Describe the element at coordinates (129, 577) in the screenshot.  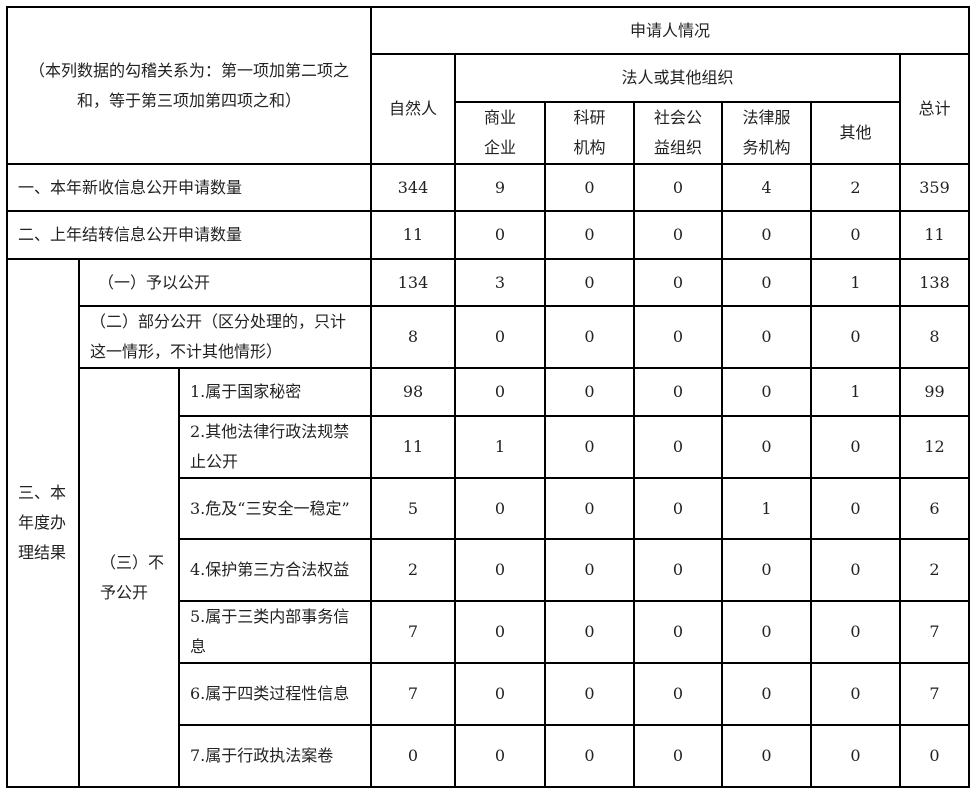
I see `not-disclosed-label: （三）不予公开` at that location.